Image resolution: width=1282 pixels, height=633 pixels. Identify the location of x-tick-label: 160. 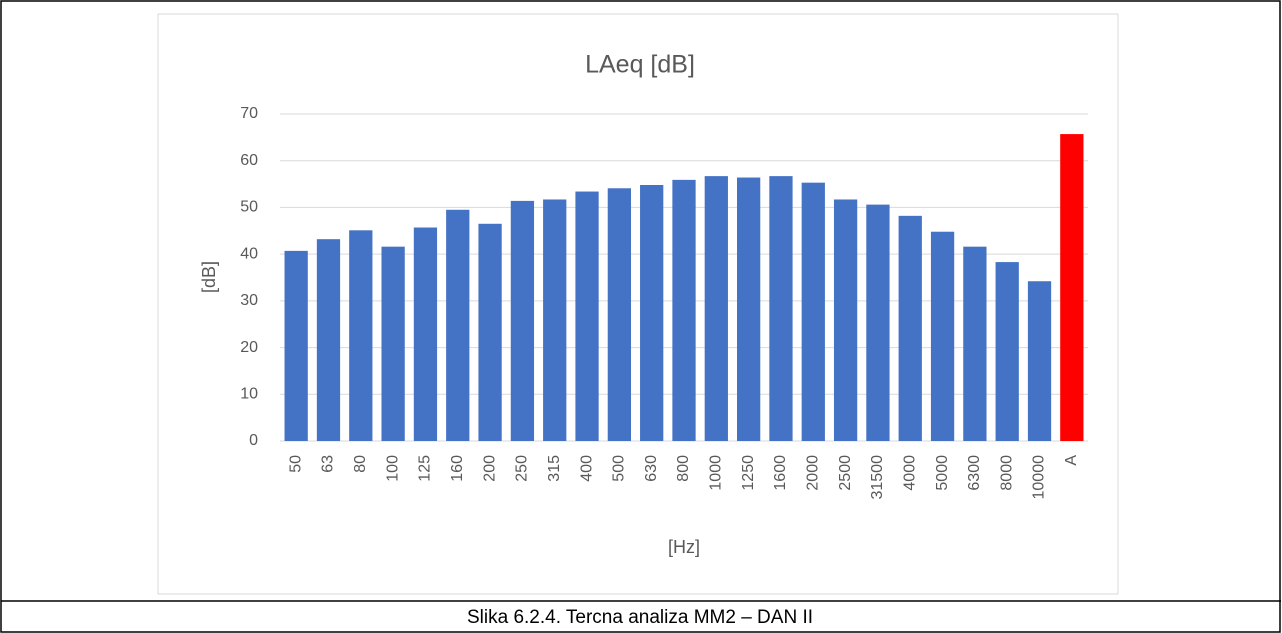
(457, 468).